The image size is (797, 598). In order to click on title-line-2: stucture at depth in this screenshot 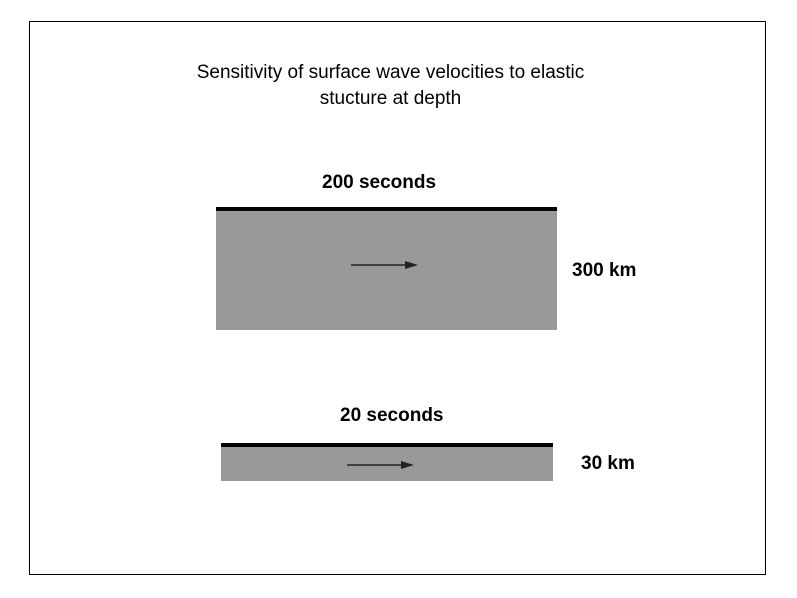, I will do `click(390, 99)`.